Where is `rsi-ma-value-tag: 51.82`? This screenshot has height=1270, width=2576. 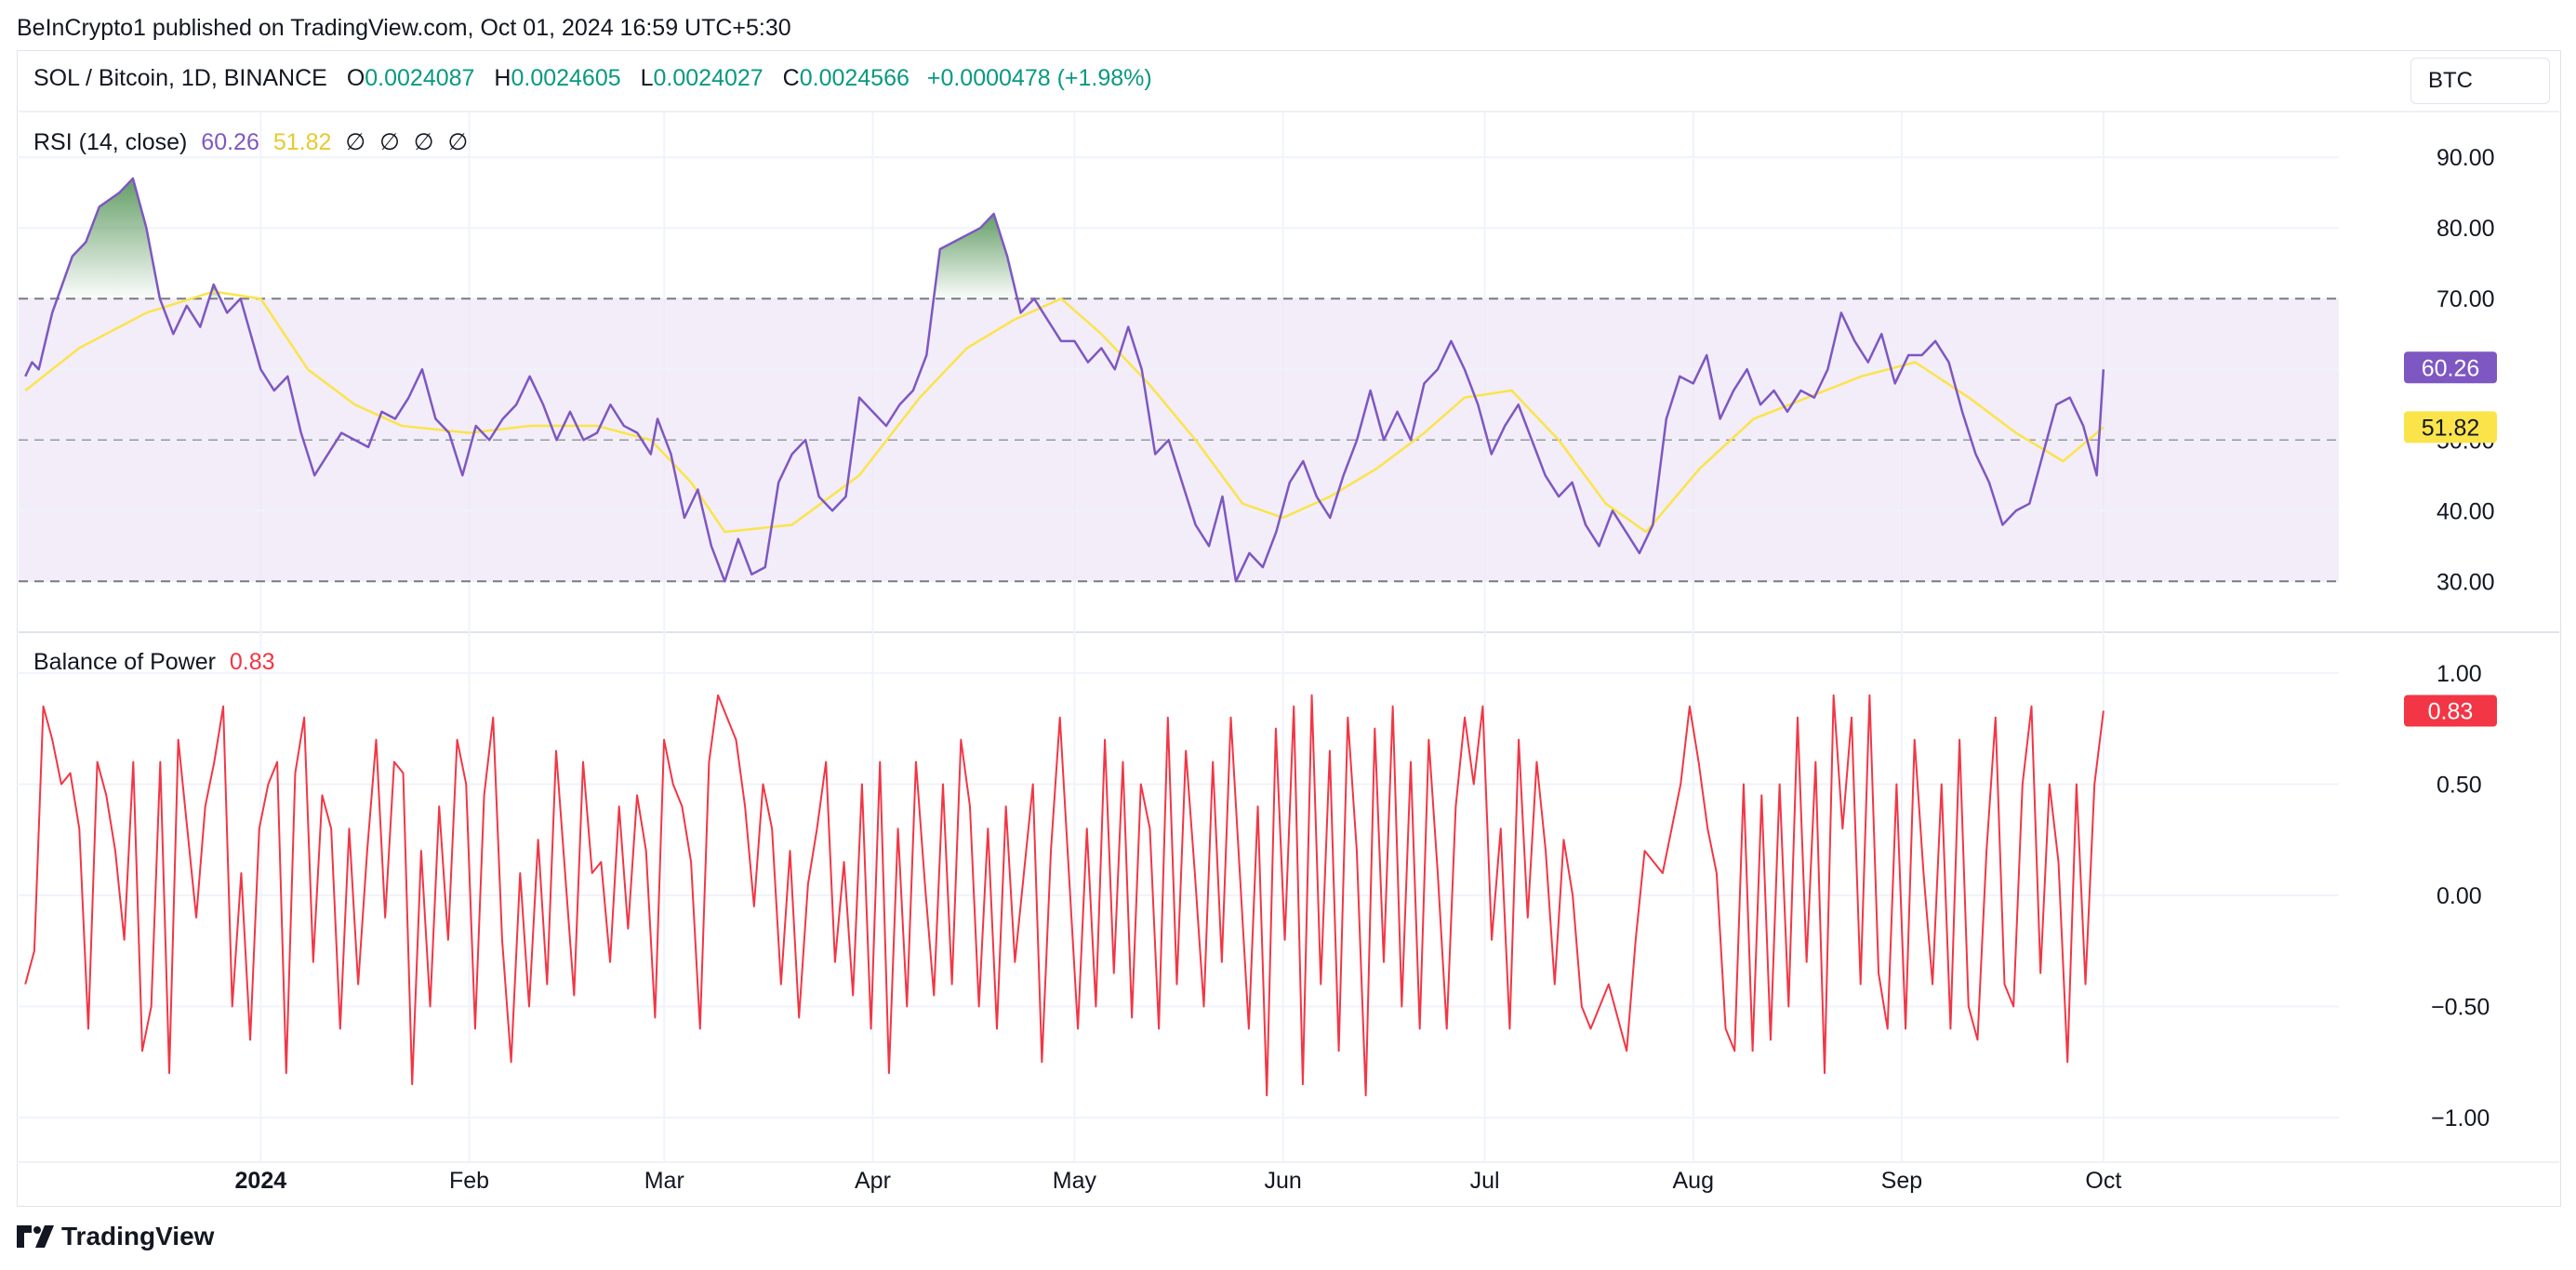 rsi-ma-value-tag: 51.82 is located at coordinates (2451, 428).